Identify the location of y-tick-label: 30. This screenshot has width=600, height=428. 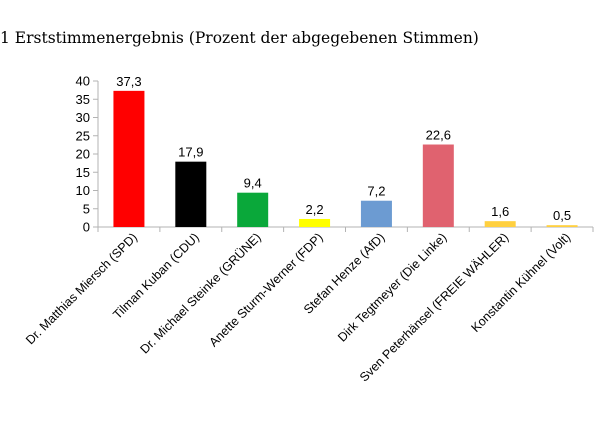
(83, 117).